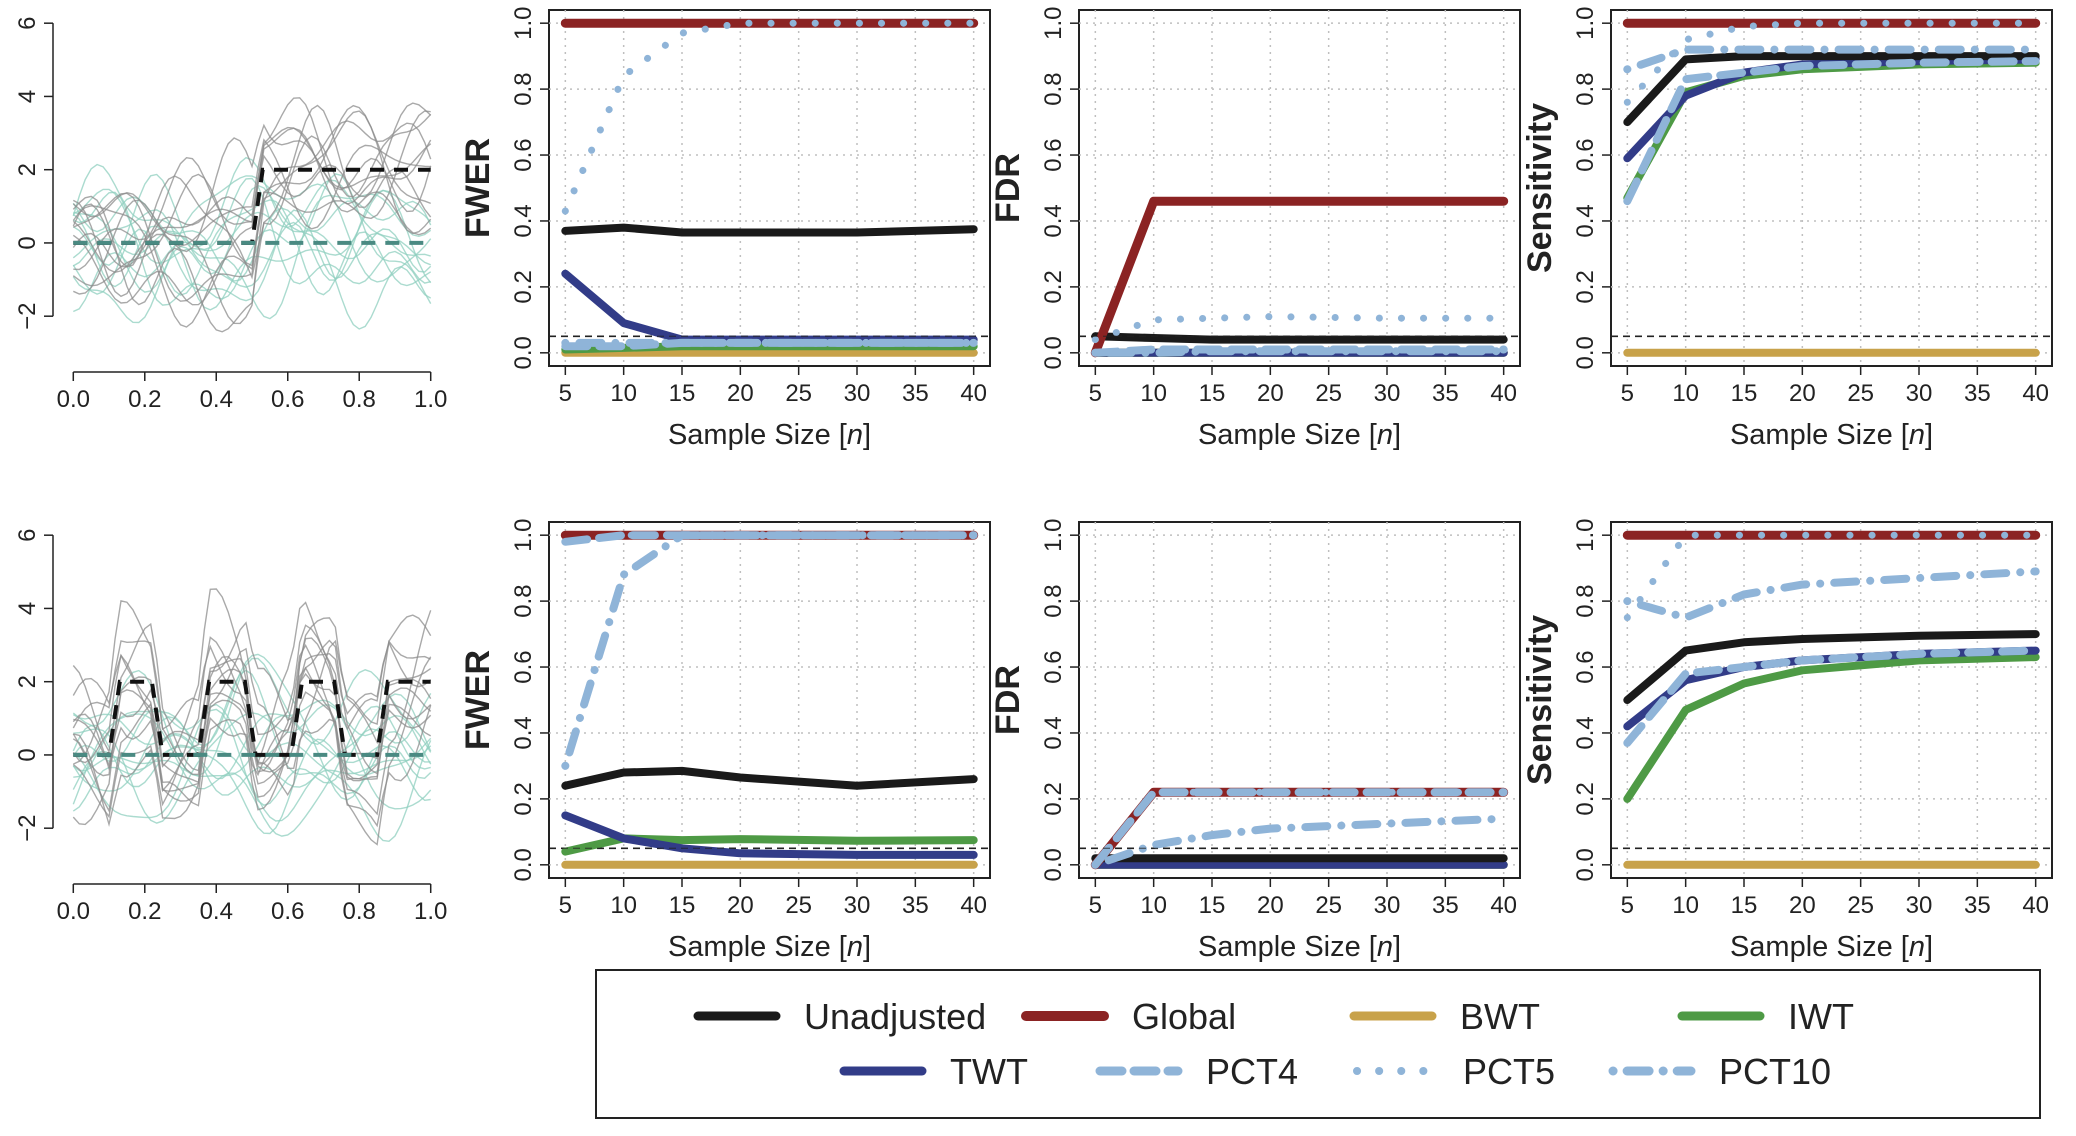 This screenshot has width=2076, height=1136. I want to click on y-axis-title: Sensitivity, so click(1540, 188).